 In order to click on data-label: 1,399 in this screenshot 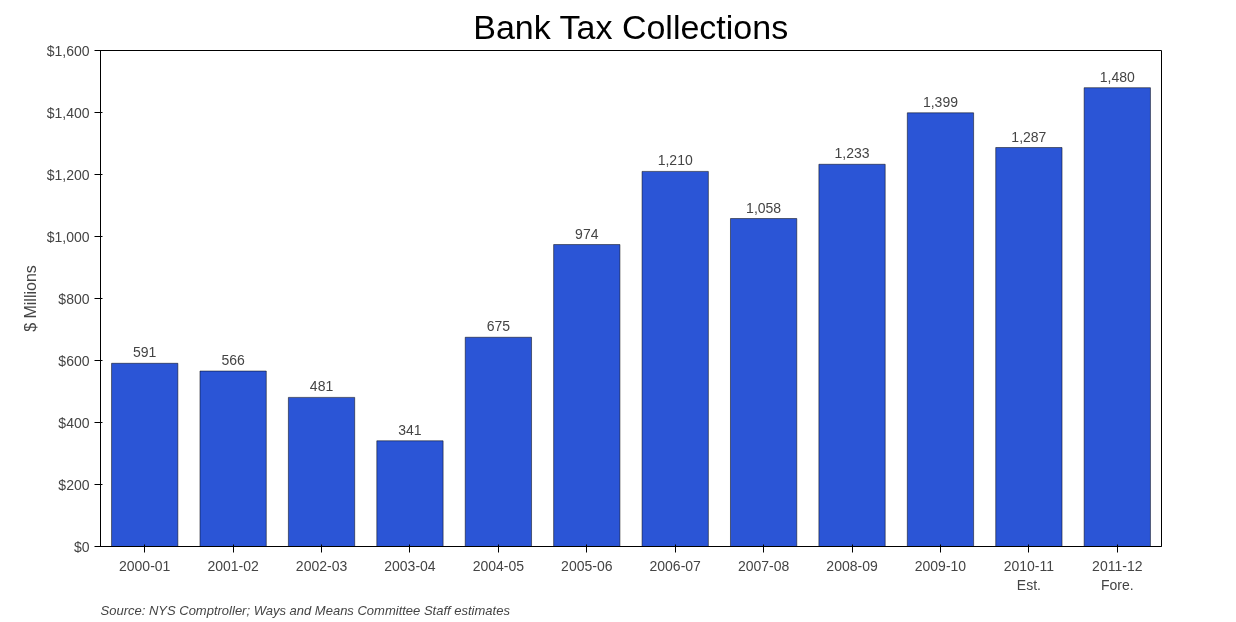, I will do `click(940, 101)`.